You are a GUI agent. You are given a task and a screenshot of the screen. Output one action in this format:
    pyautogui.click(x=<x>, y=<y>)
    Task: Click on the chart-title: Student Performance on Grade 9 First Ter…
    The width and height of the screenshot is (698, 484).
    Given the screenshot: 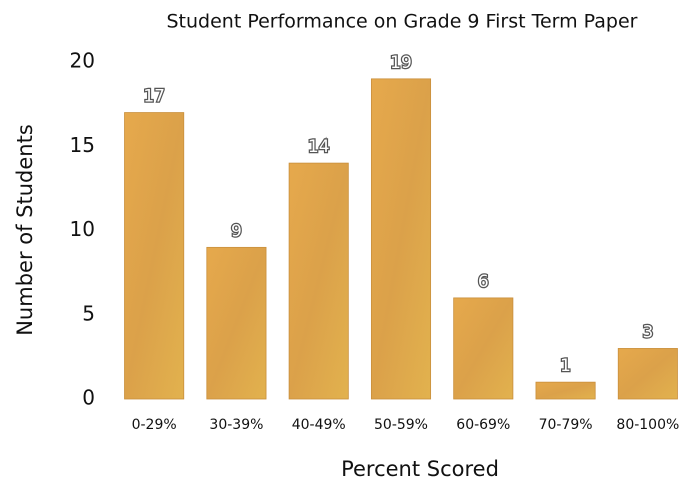 What is the action you would take?
    pyautogui.click(x=401, y=22)
    